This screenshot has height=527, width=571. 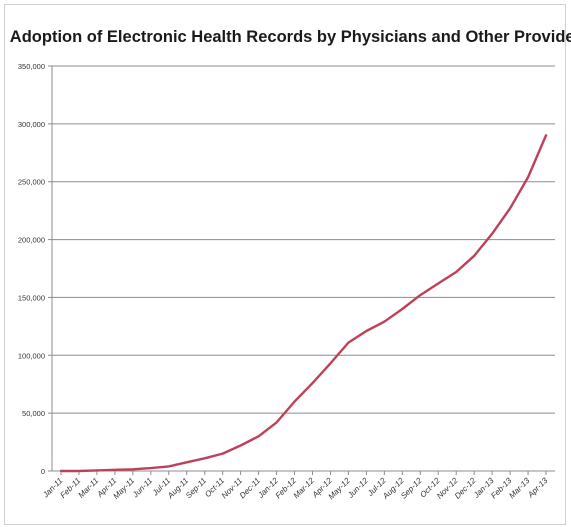 I want to click on y-tick-label: 50,000, so click(x=33, y=413).